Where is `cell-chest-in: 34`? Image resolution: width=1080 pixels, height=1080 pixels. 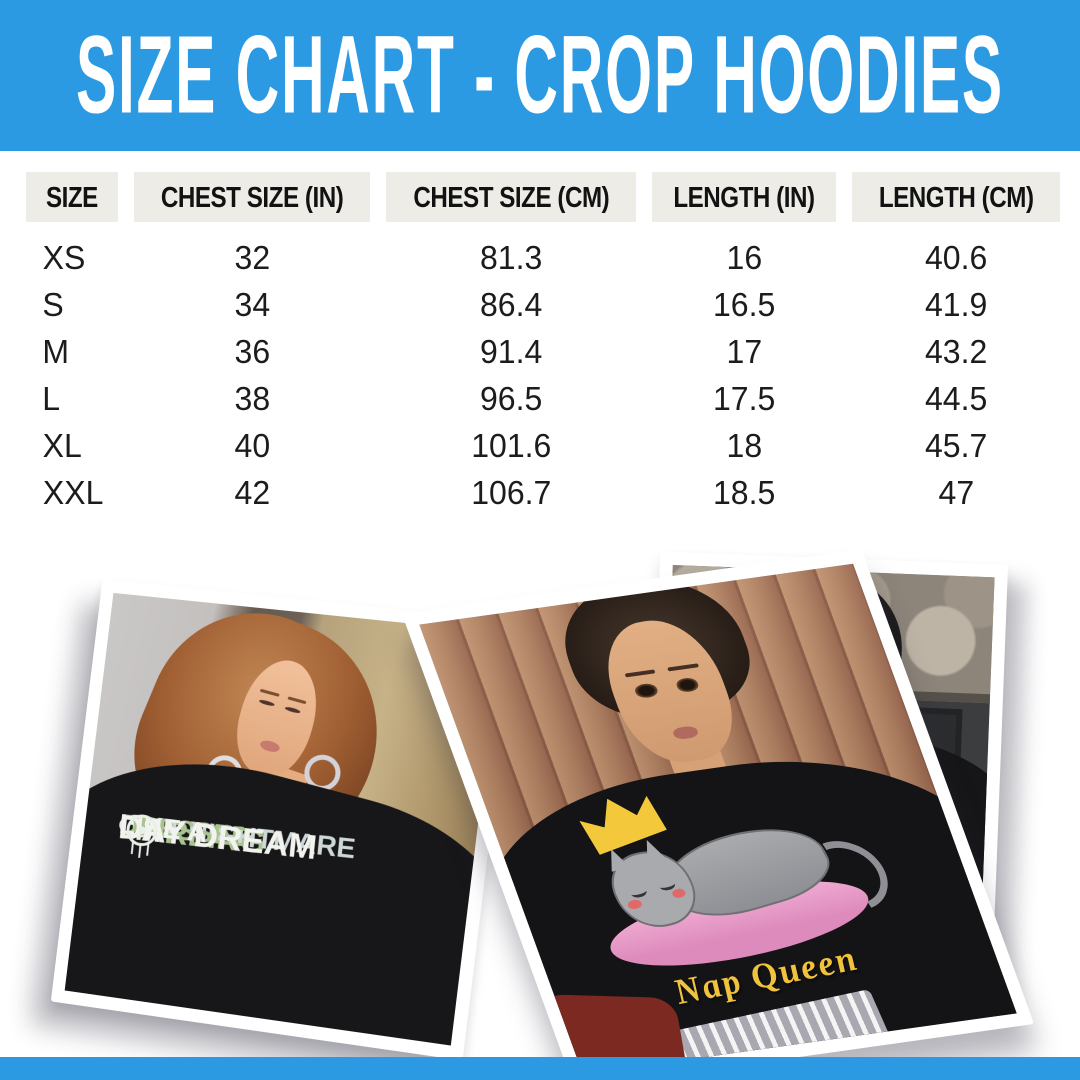
cell-chest-in: 34 is located at coordinates (252, 304).